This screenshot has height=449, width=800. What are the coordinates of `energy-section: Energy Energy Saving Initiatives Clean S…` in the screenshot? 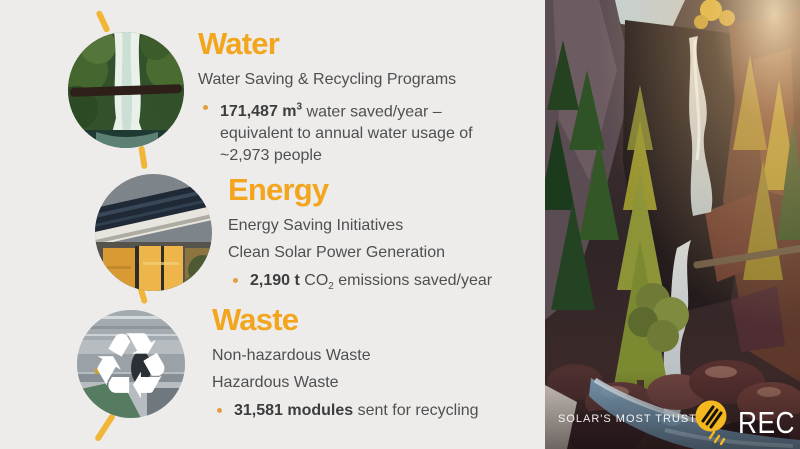 It's located at (360, 235).